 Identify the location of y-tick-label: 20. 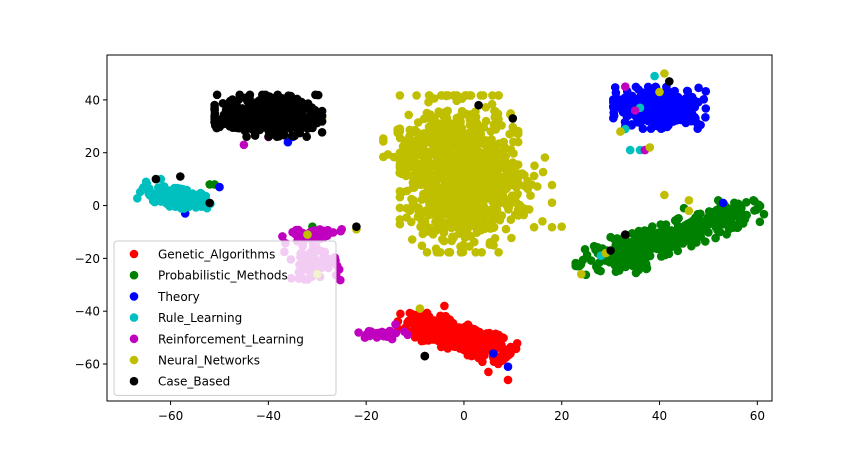
(92, 153).